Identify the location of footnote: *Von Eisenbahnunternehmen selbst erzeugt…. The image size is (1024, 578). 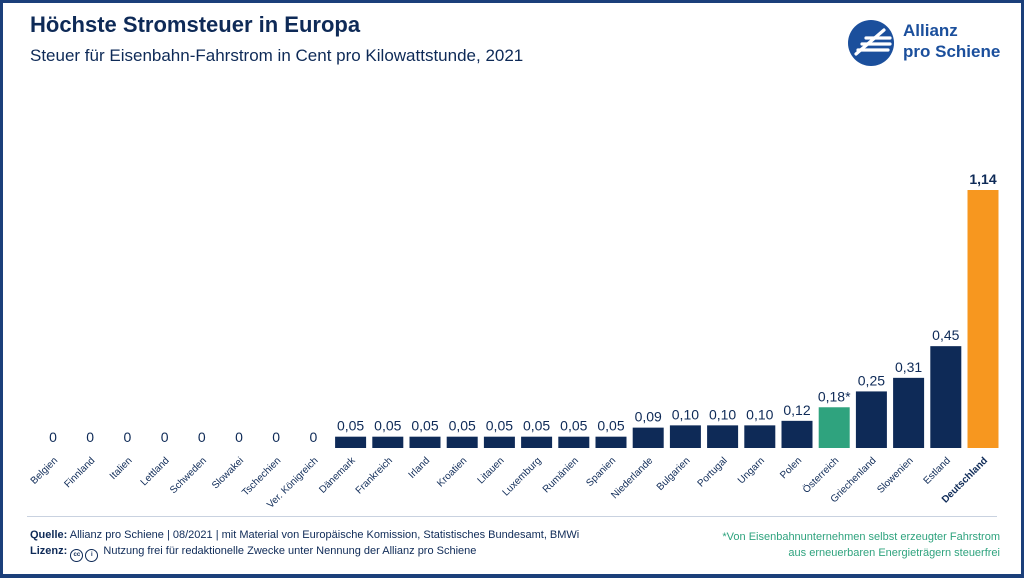
(861, 545).